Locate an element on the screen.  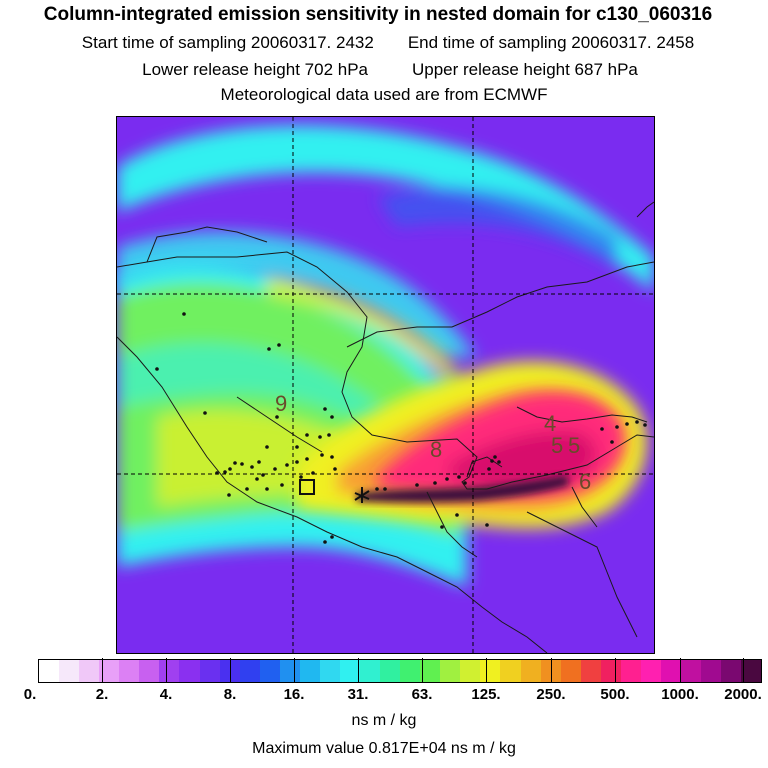
colorbar-tick-label: 2000. is located at coordinates (743, 694).